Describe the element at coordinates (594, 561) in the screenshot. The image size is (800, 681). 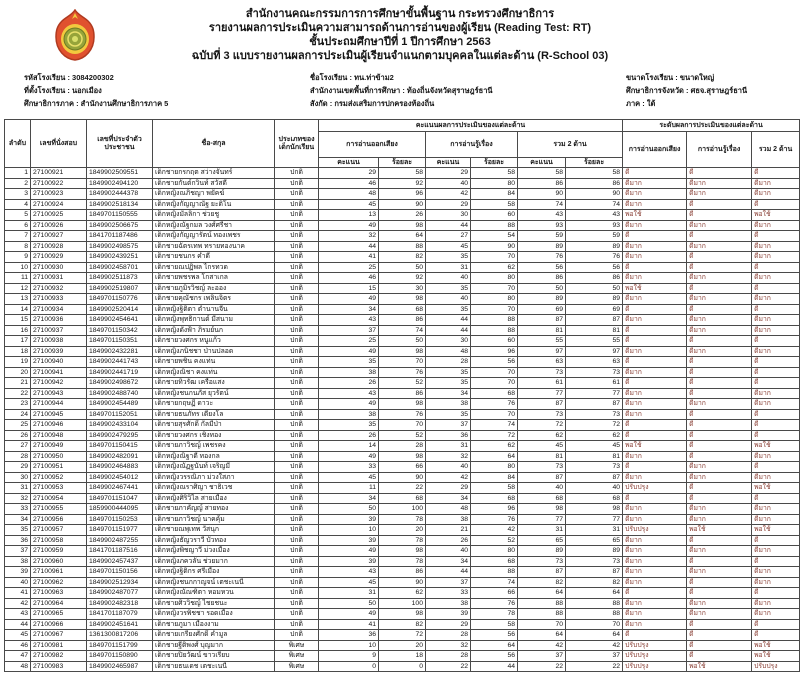
I see `cell-total-percent: 73` at that location.